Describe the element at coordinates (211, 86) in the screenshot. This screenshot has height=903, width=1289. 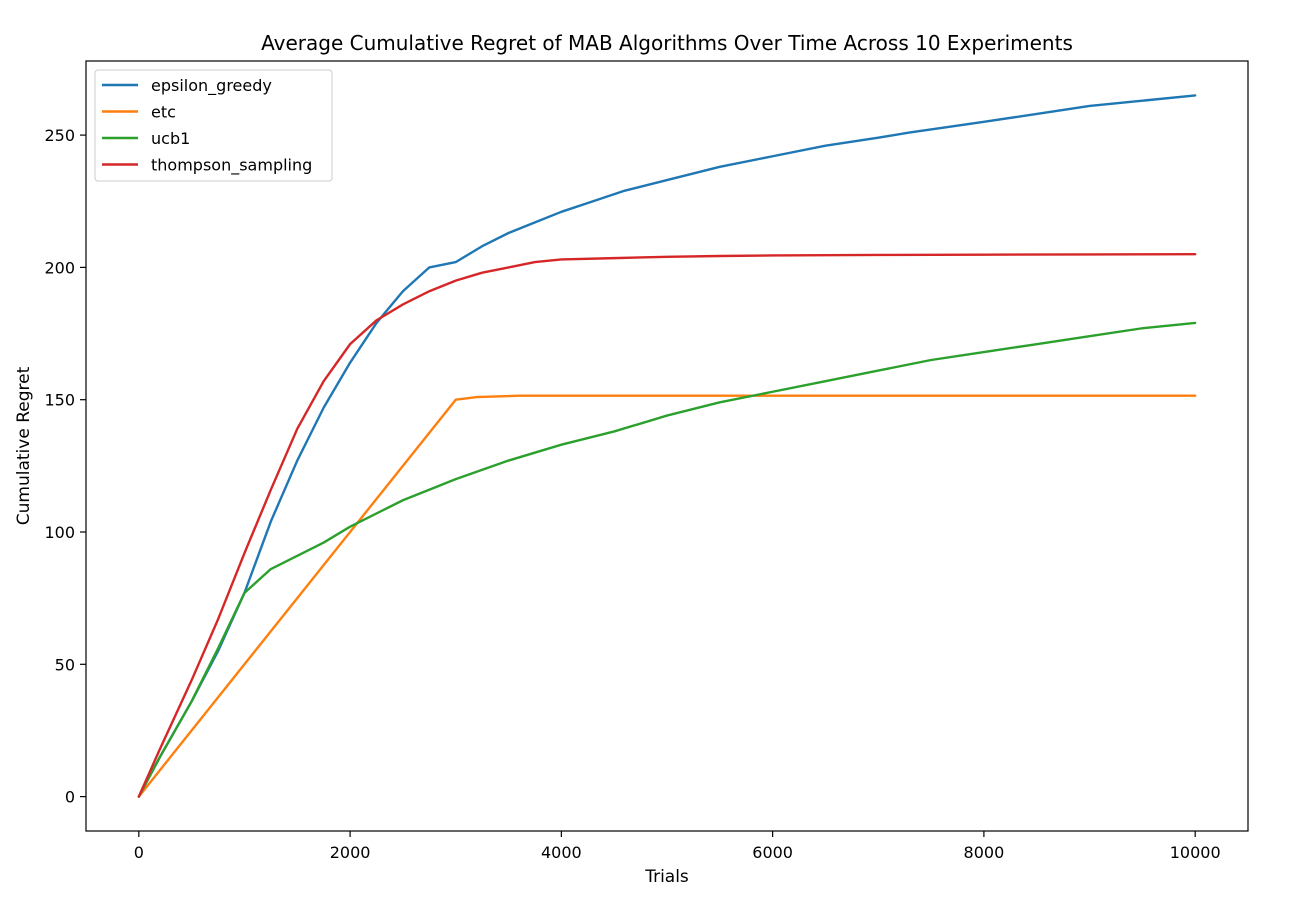
I see `legend-label-epsilon-greedy: epsilon_greedy` at that location.